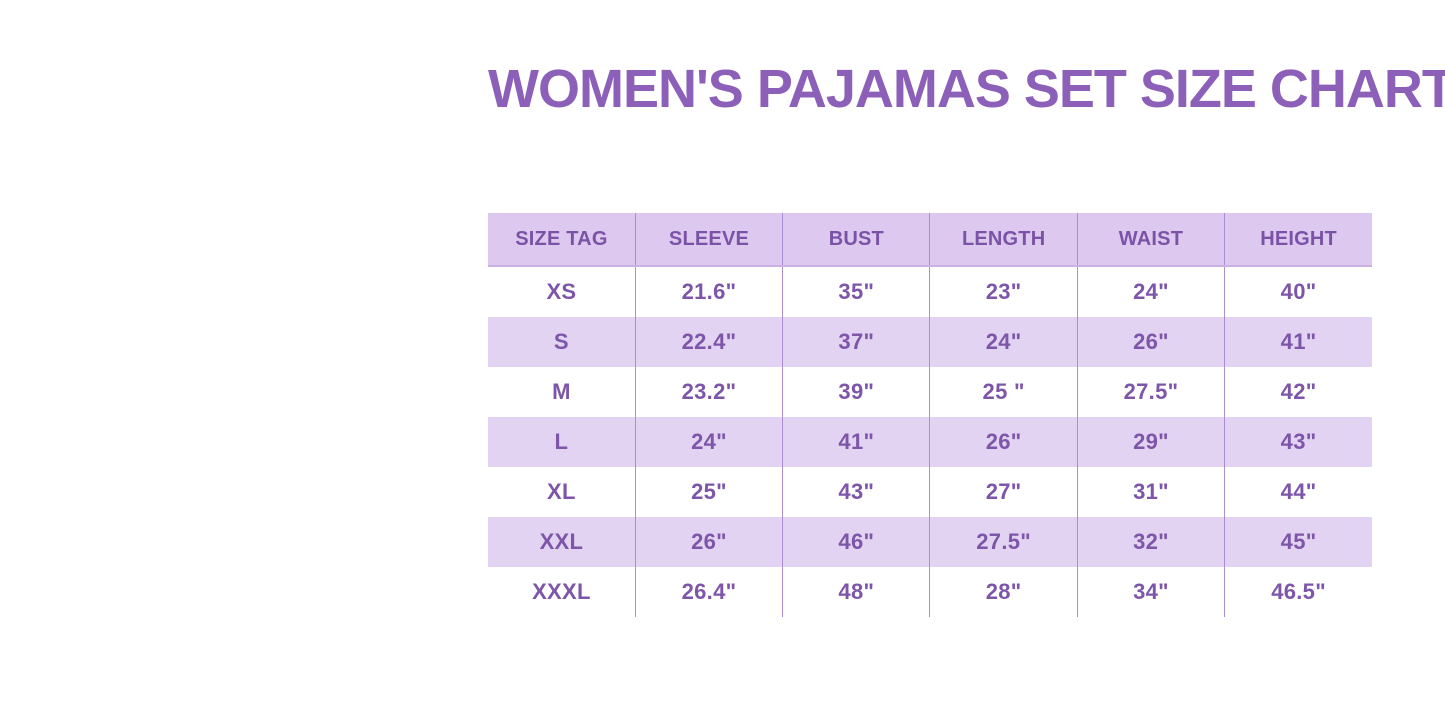  Describe the element at coordinates (856, 392) in the screenshot. I see `bust-cell: 39"` at that location.